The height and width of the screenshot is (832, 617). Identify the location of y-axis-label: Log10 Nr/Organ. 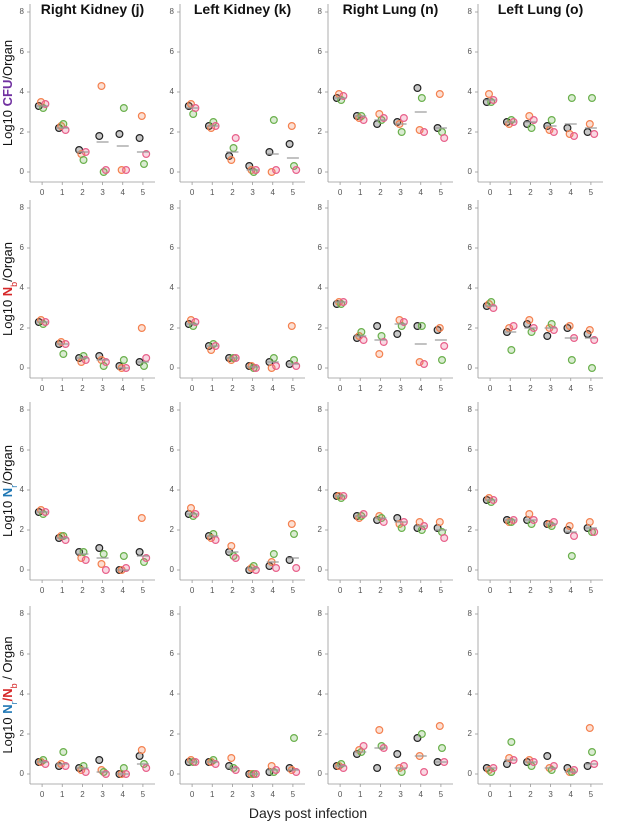
(9, 491).